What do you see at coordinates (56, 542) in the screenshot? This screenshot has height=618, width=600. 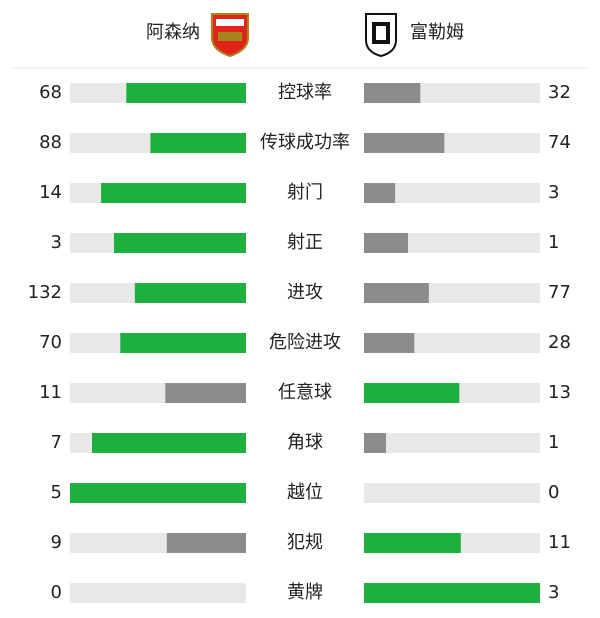 I see `home-value: 9` at bounding box center [56, 542].